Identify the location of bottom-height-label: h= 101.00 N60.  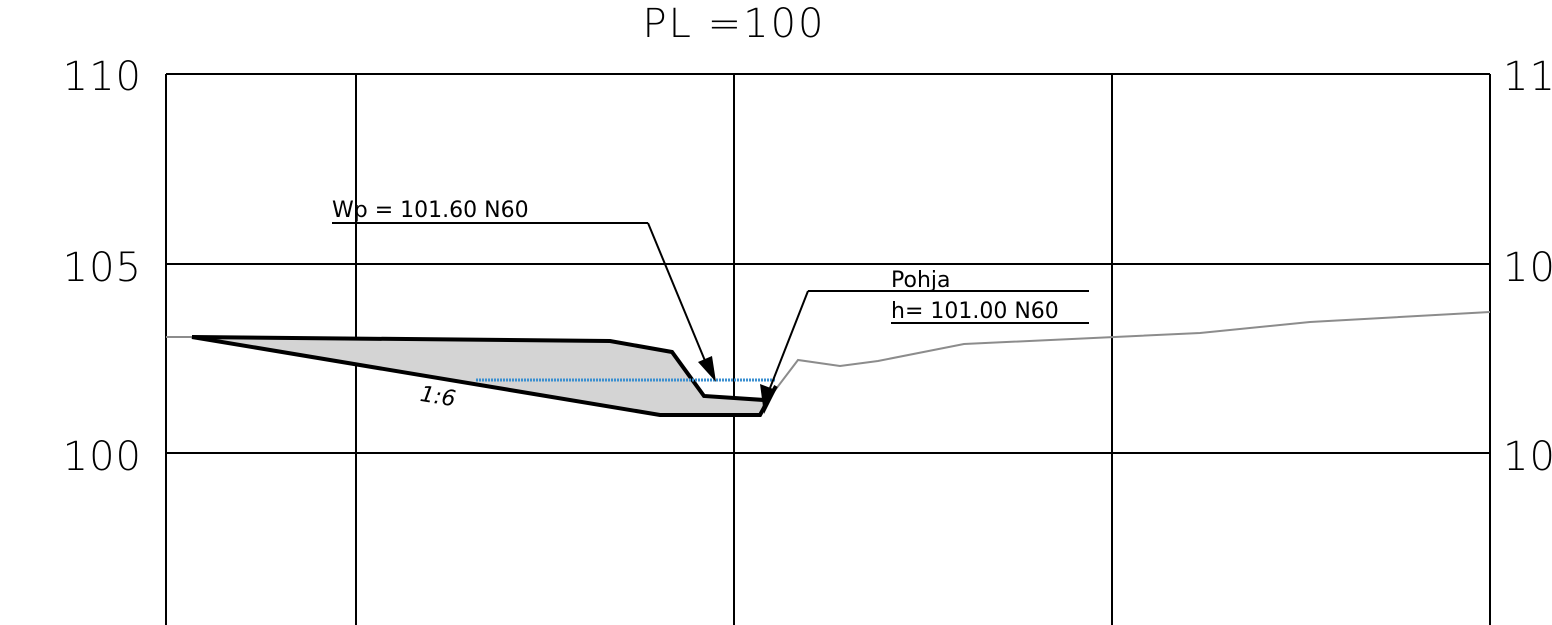
(975, 311).